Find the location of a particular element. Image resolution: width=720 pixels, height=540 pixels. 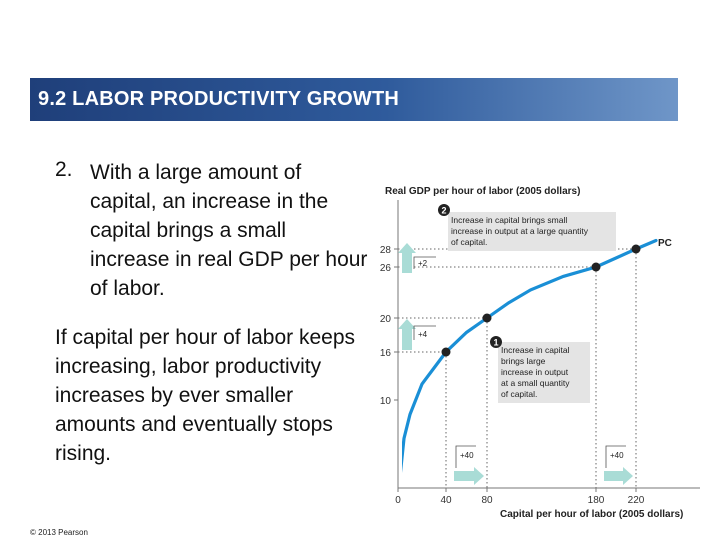

x-tick-label: 40 is located at coordinates (446, 500).